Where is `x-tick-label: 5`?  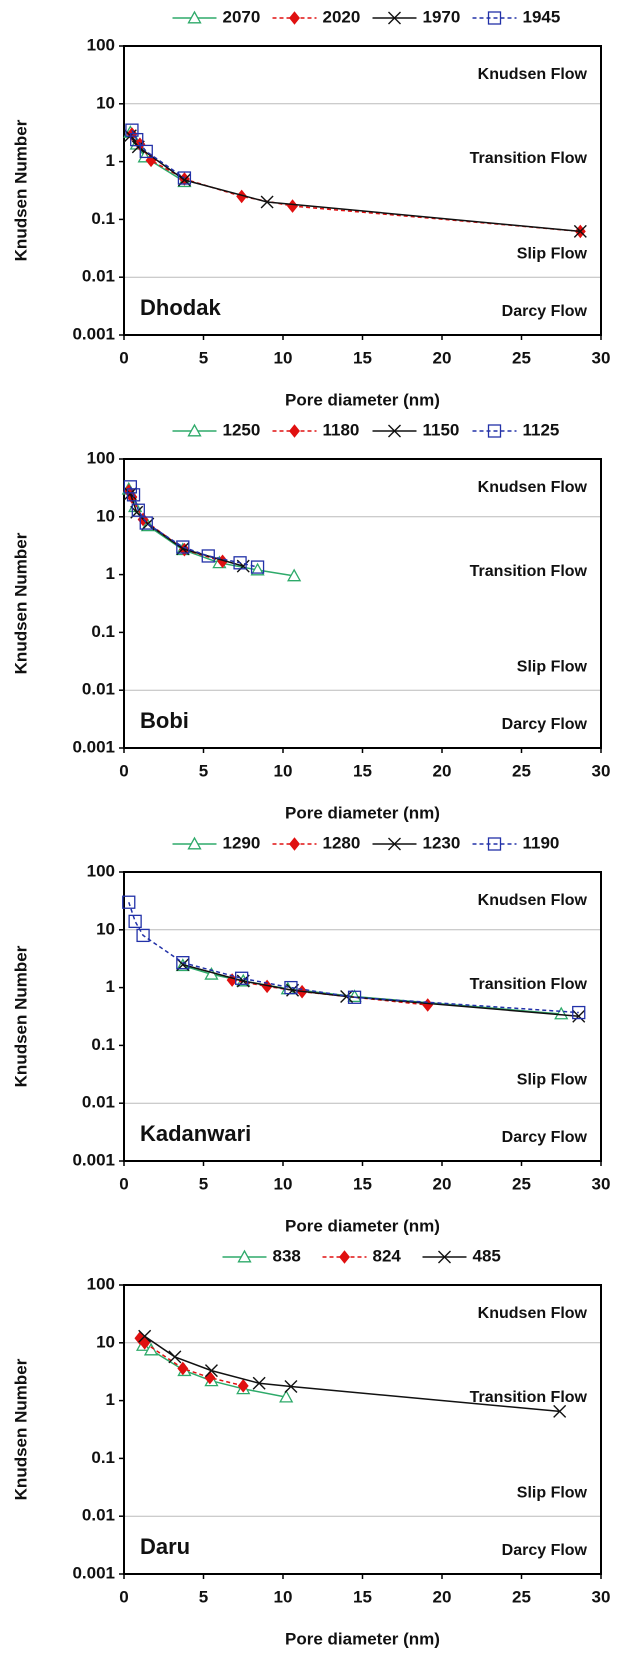 x-tick-label: 5 is located at coordinates (203, 1183).